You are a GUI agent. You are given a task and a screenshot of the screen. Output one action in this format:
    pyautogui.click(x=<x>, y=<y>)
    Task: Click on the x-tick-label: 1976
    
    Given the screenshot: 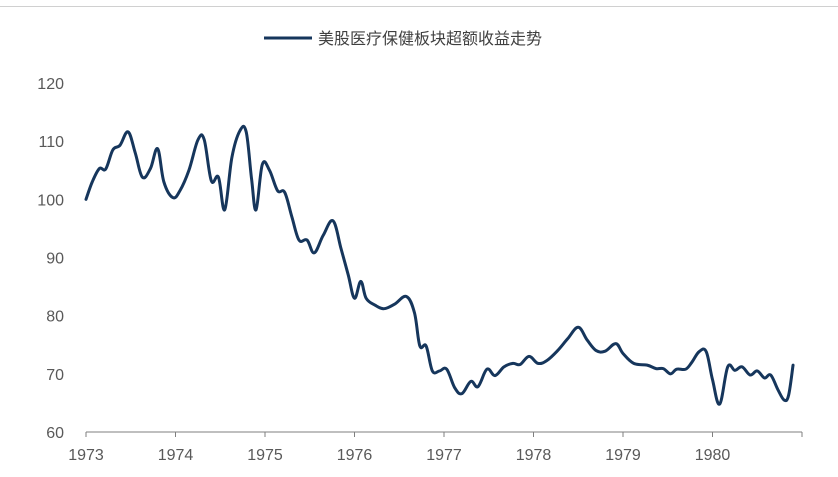 What is the action you would take?
    pyautogui.click(x=355, y=455)
    